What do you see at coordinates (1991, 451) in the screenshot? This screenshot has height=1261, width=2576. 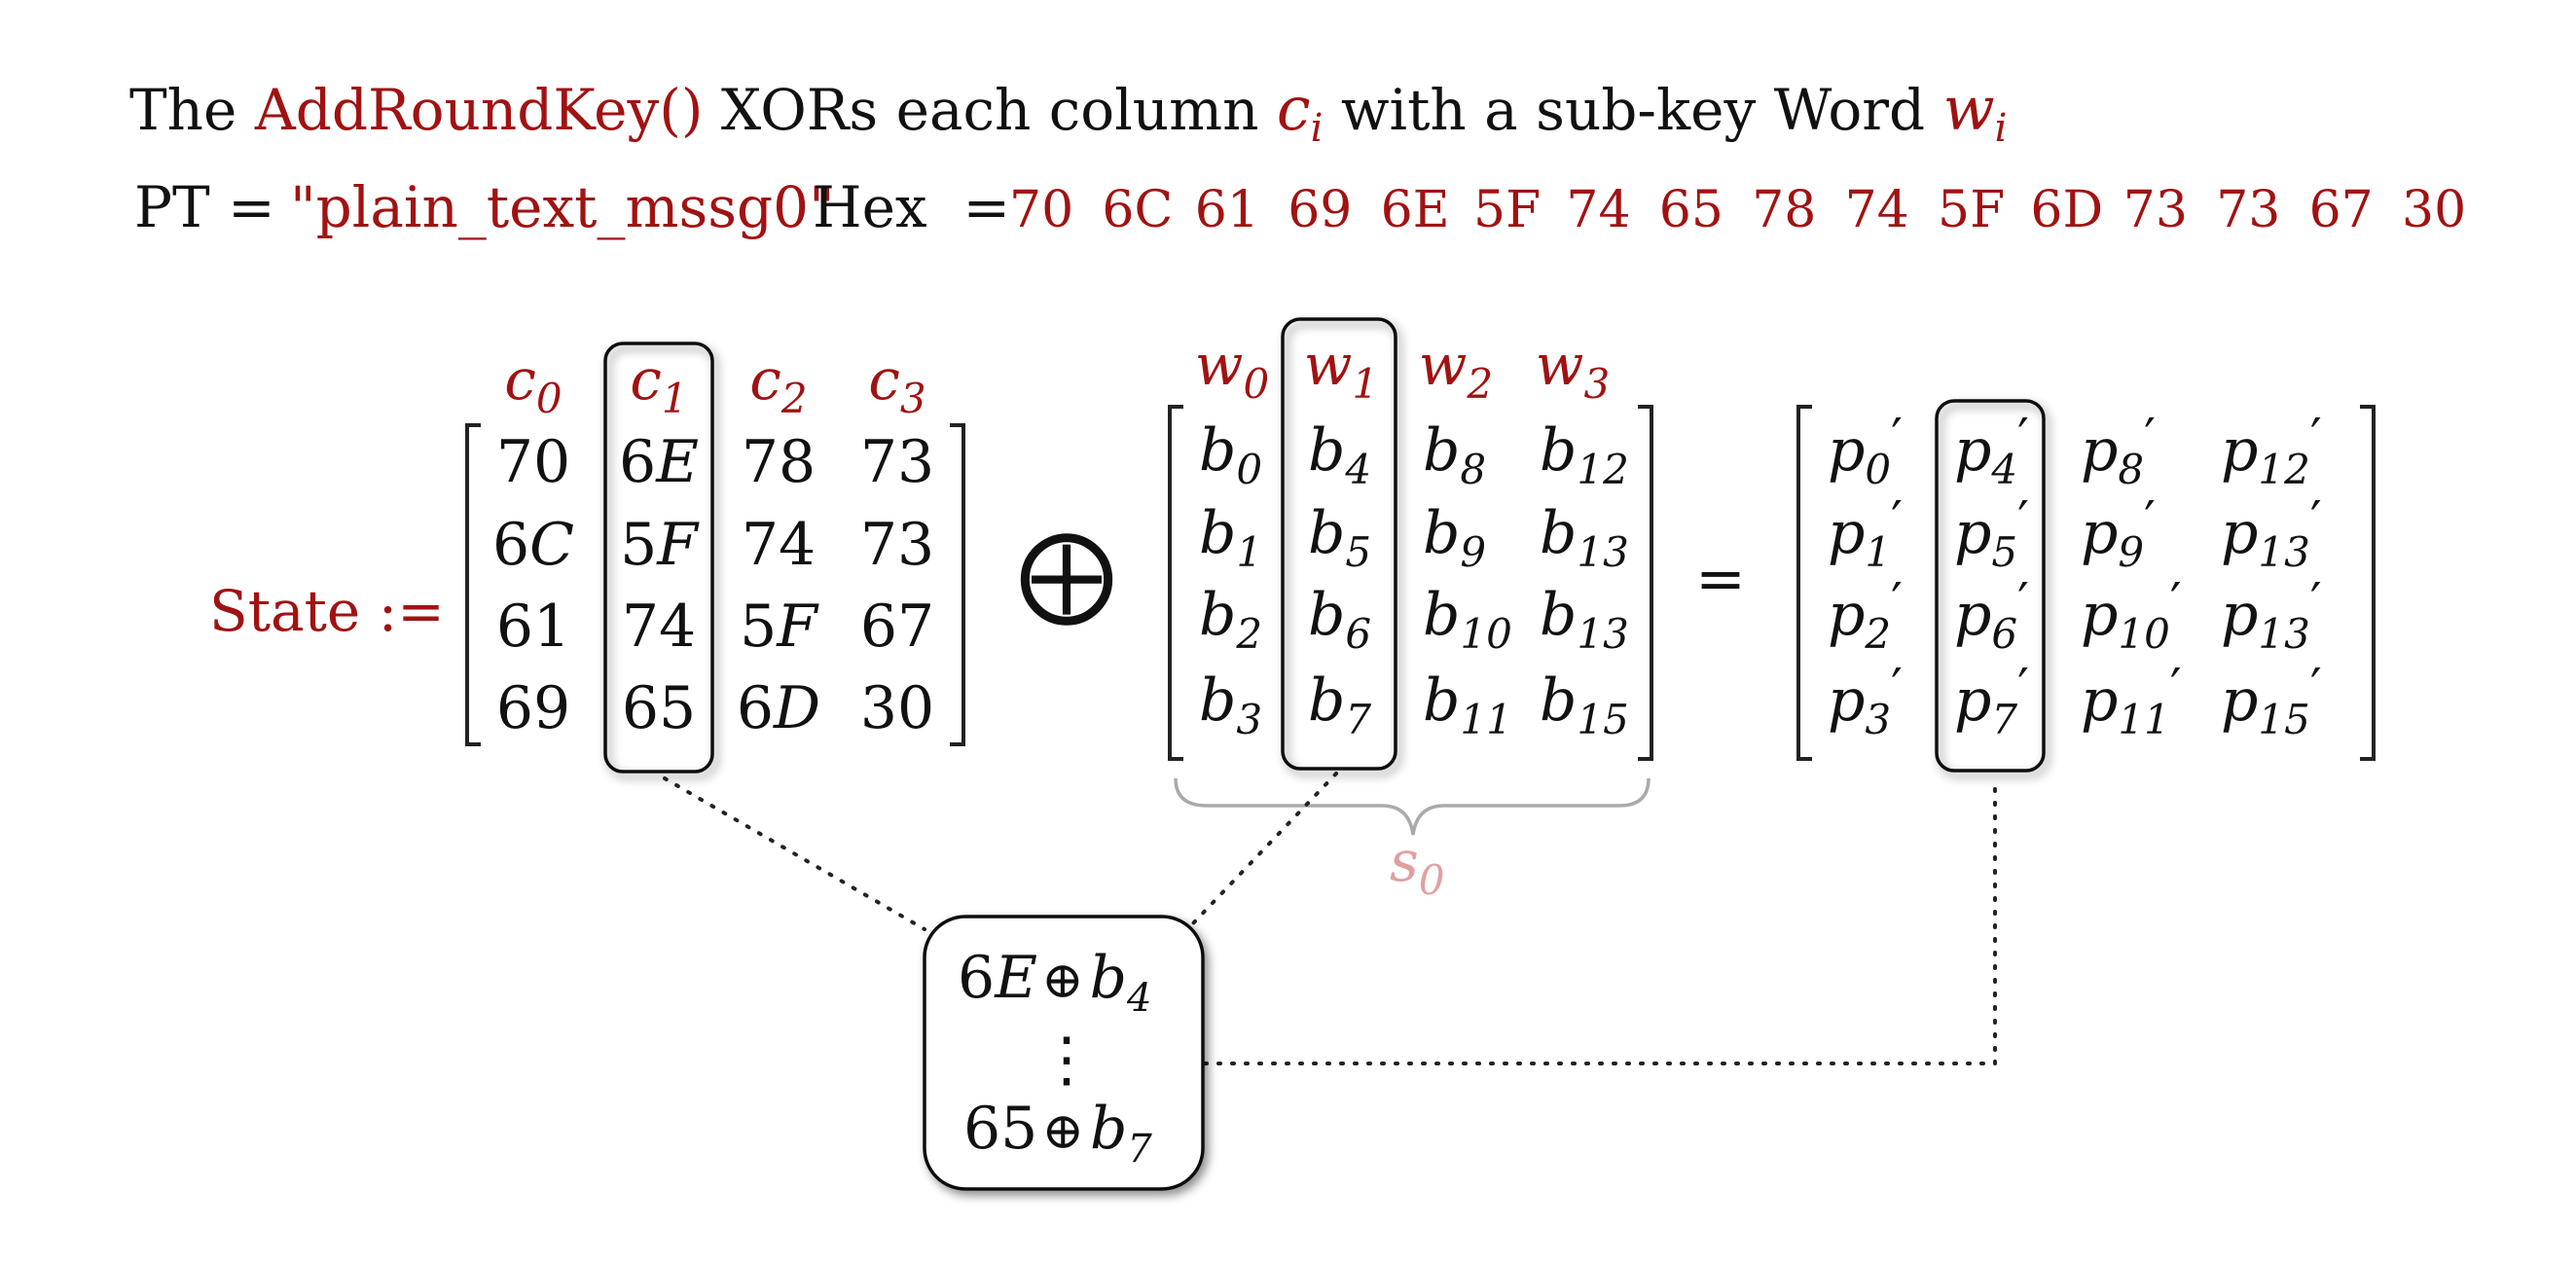 I see `result-cell: p4′` at bounding box center [1991, 451].